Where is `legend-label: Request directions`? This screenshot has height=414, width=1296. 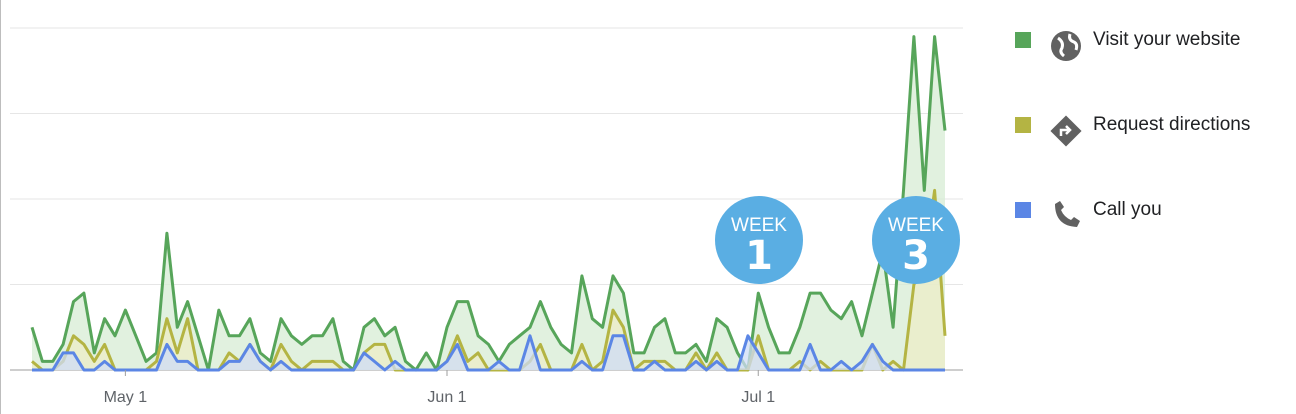
legend-label: Request directions is located at coordinates (1171, 124).